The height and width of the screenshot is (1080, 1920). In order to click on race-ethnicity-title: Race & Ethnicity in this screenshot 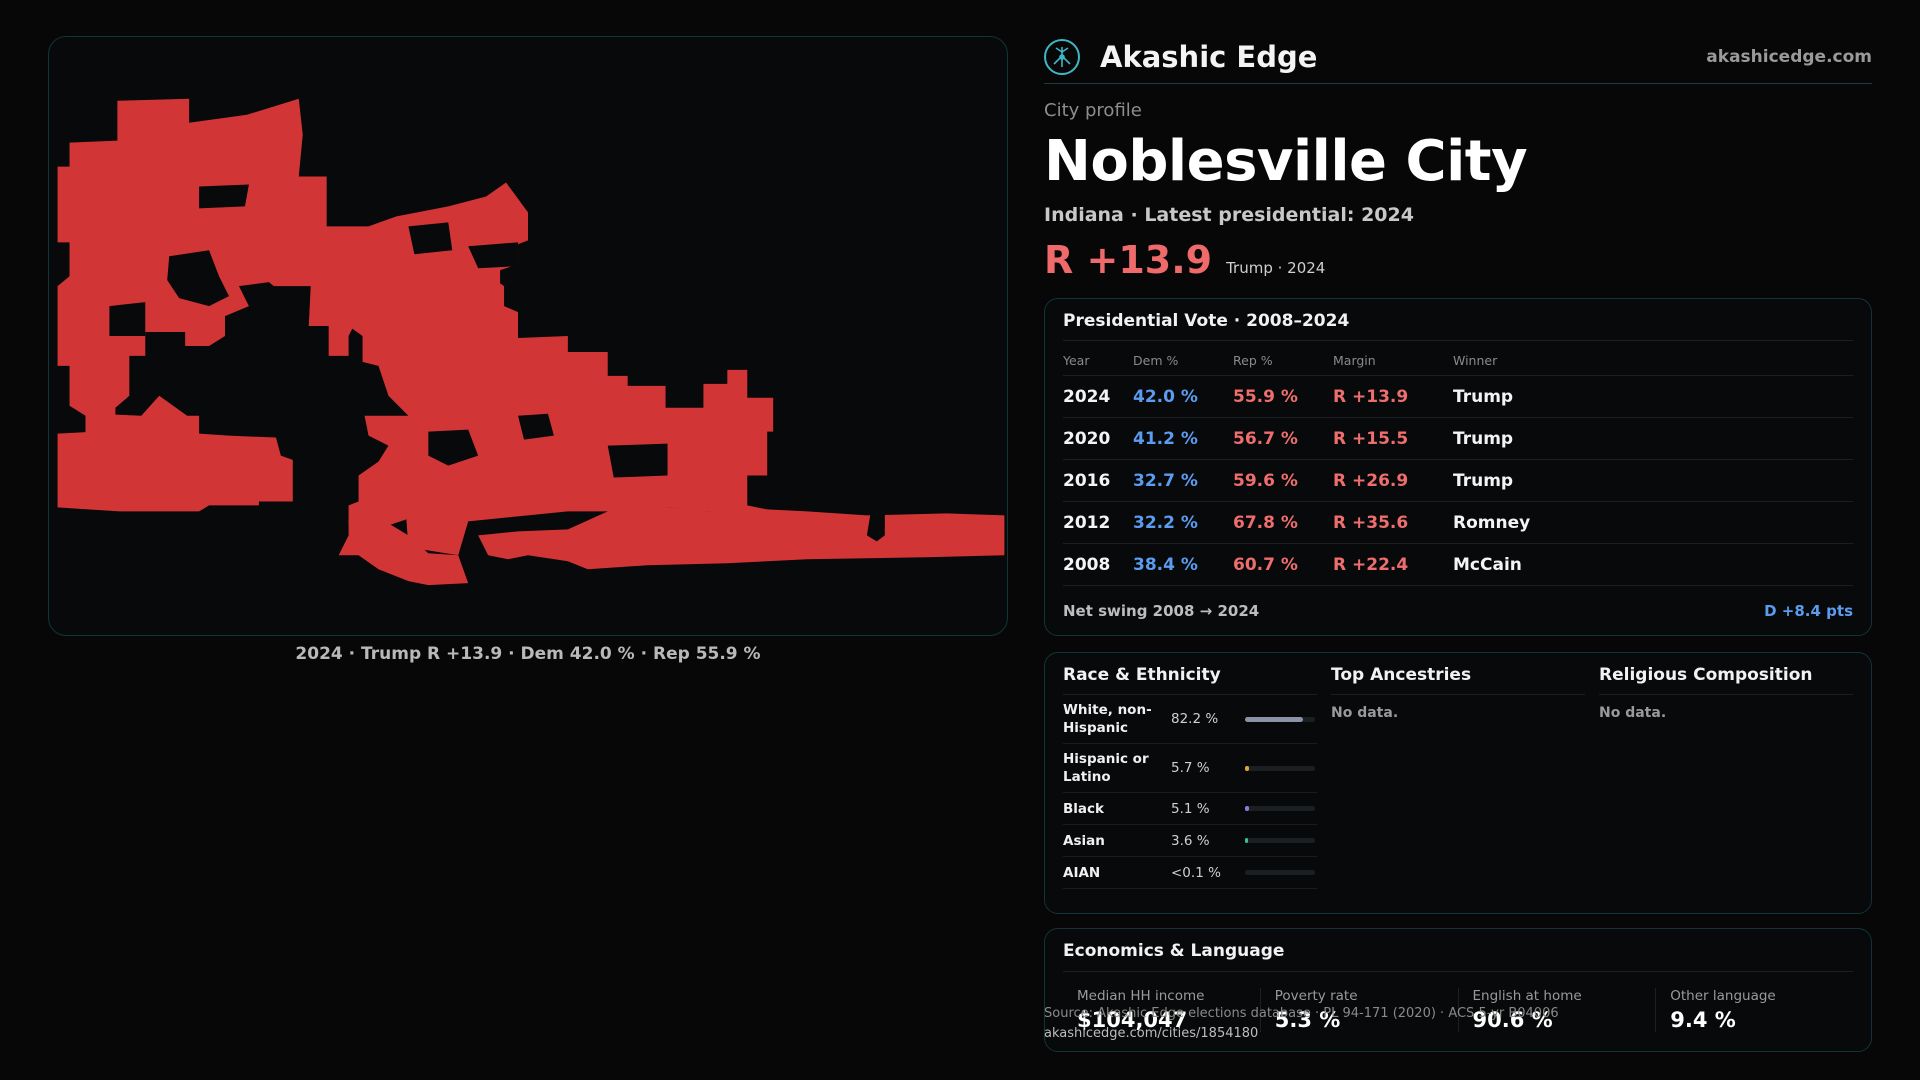, I will do `click(1190, 680)`.